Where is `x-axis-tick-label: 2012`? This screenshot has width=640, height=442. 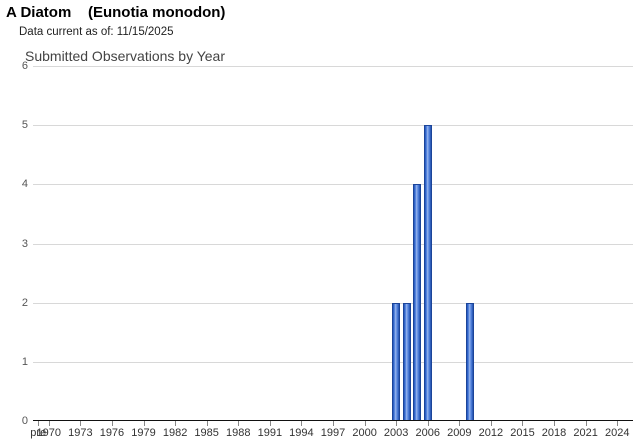
x-axis-tick-label: 2012 is located at coordinates (491, 433).